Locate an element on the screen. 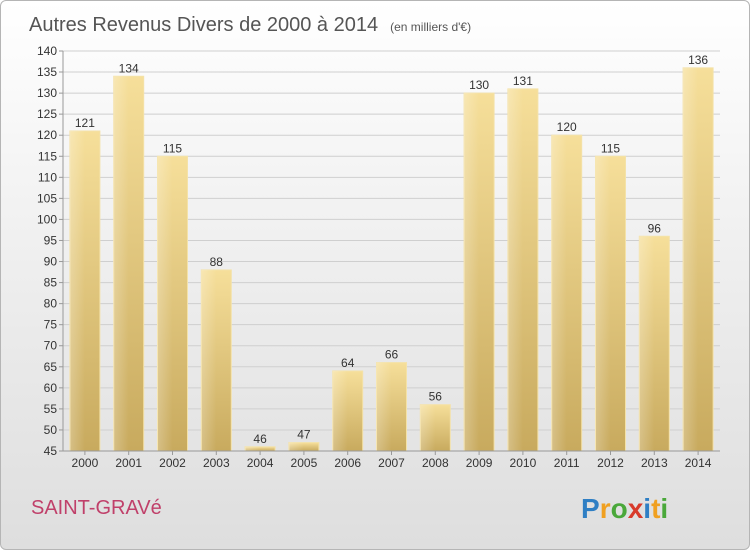  y-tick-label: 125 is located at coordinates (47, 114).